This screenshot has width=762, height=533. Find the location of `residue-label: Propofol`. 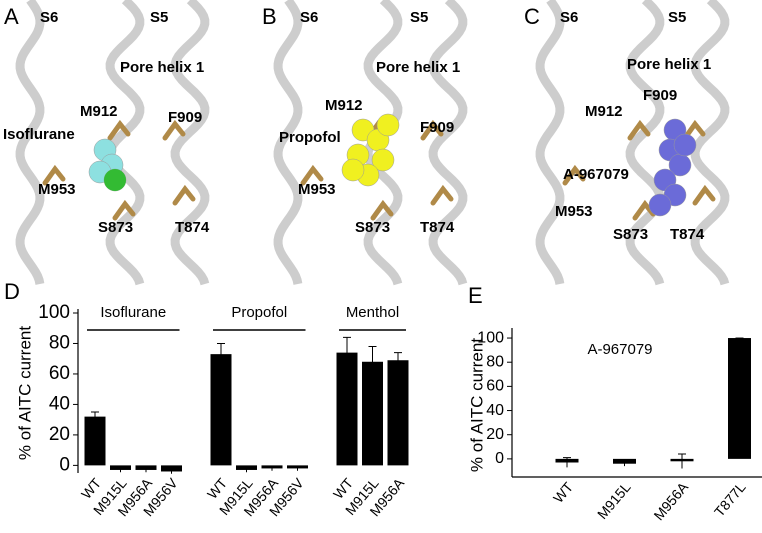

residue-label: Propofol is located at coordinates (310, 137).